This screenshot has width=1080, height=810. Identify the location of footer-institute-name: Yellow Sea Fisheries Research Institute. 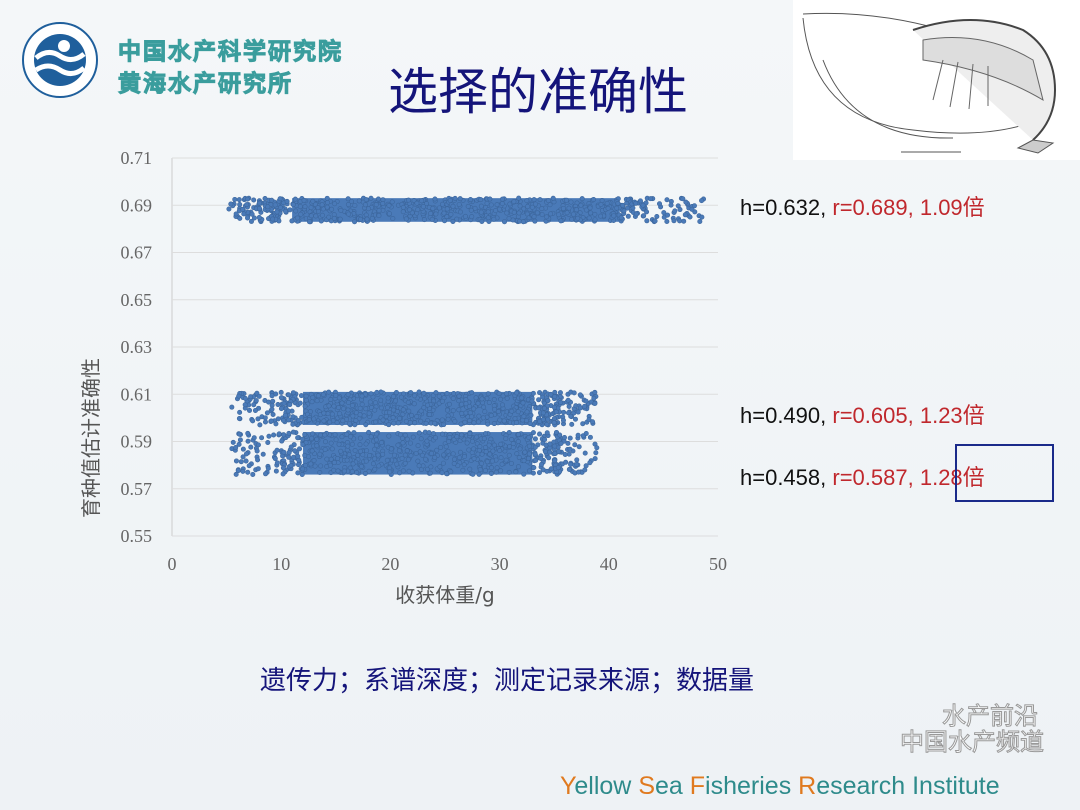
(780, 786).